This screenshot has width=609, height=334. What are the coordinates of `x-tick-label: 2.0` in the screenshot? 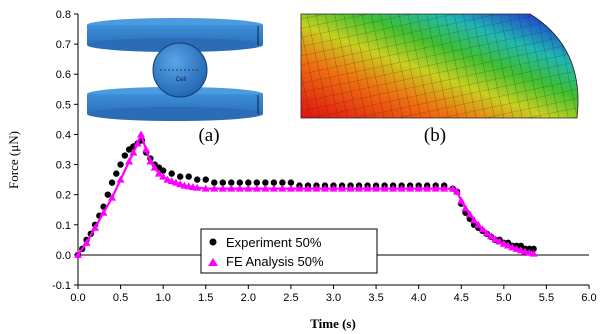 It's located at (248, 298).